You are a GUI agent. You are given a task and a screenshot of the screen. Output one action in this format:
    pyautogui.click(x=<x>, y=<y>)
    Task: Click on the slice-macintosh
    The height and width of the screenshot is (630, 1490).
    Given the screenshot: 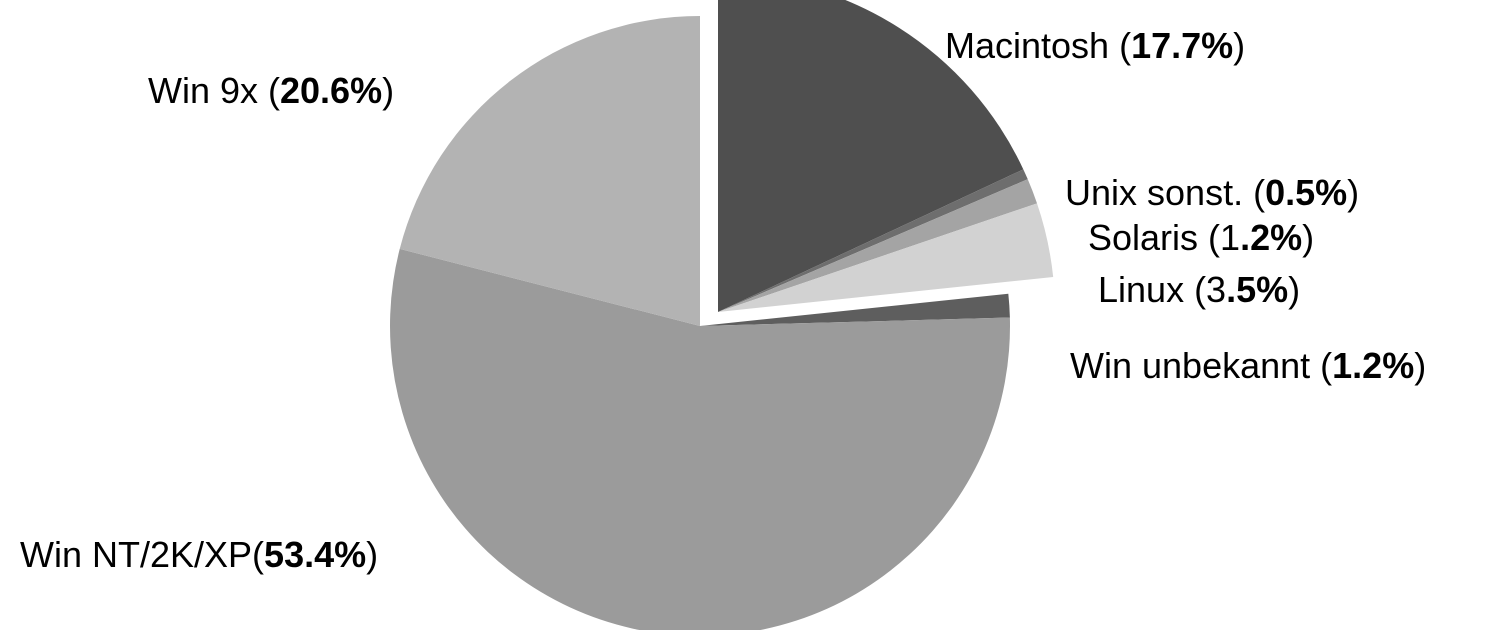 What is the action you would take?
    pyautogui.click(x=871, y=156)
    